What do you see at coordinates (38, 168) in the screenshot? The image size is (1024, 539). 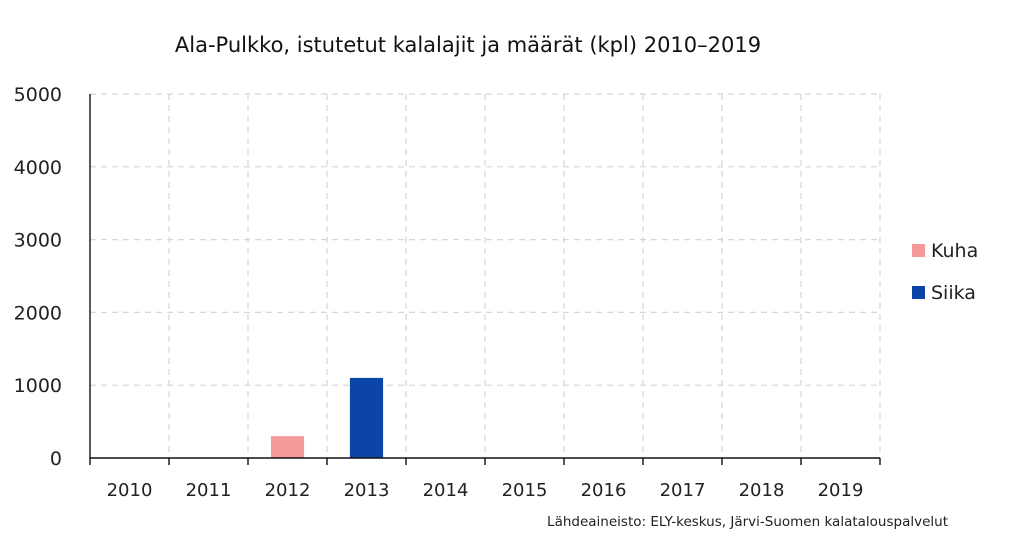 I see `y-tick-label: 4000` at bounding box center [38, 168].